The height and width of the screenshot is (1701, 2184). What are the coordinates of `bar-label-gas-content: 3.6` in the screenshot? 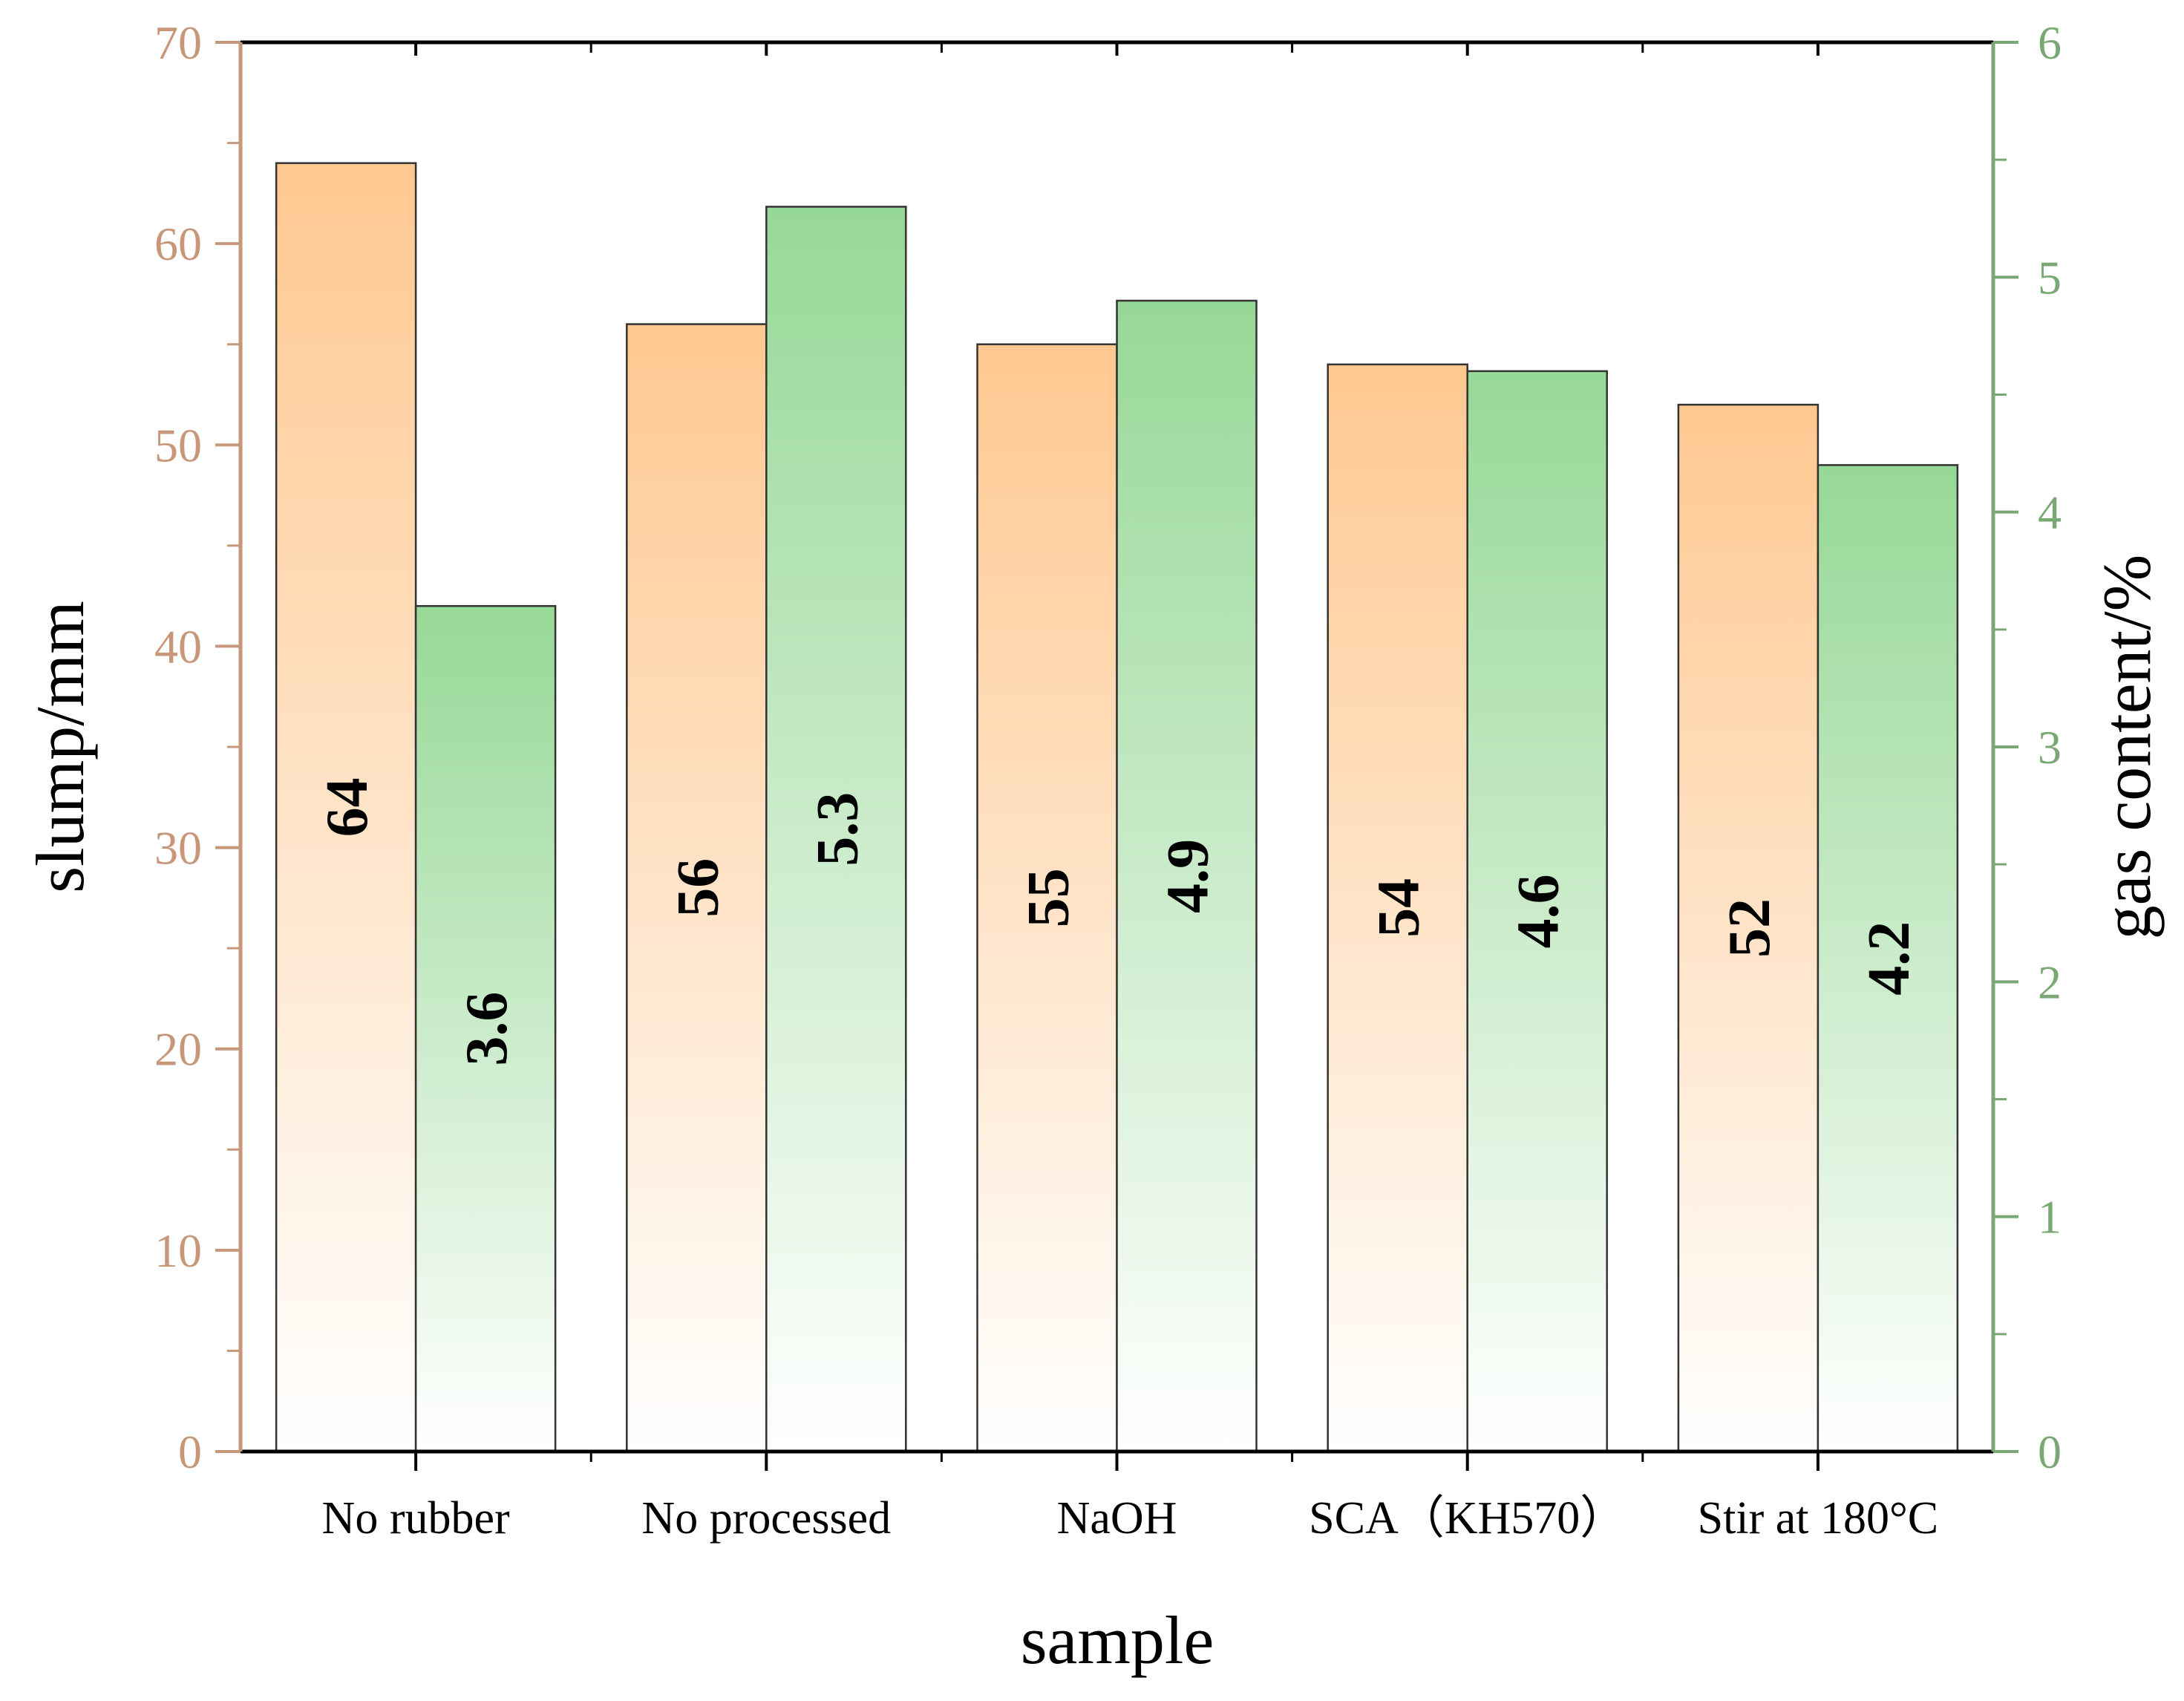 It's located at (487, 1029).